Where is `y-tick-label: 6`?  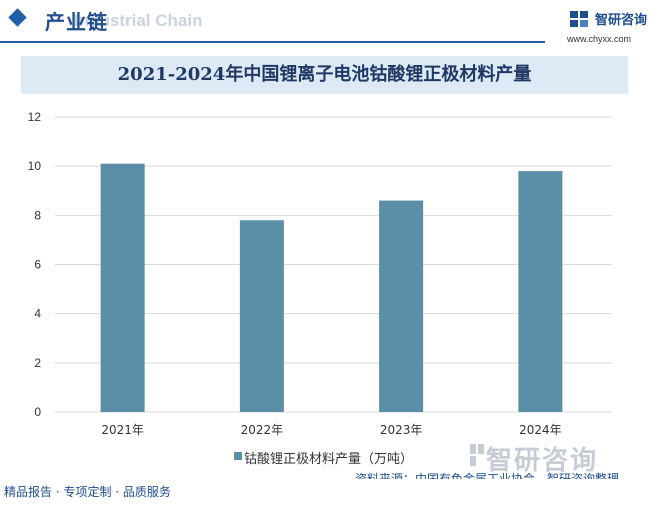
y-tick-label: 6 is located at coordinates (37, 265).